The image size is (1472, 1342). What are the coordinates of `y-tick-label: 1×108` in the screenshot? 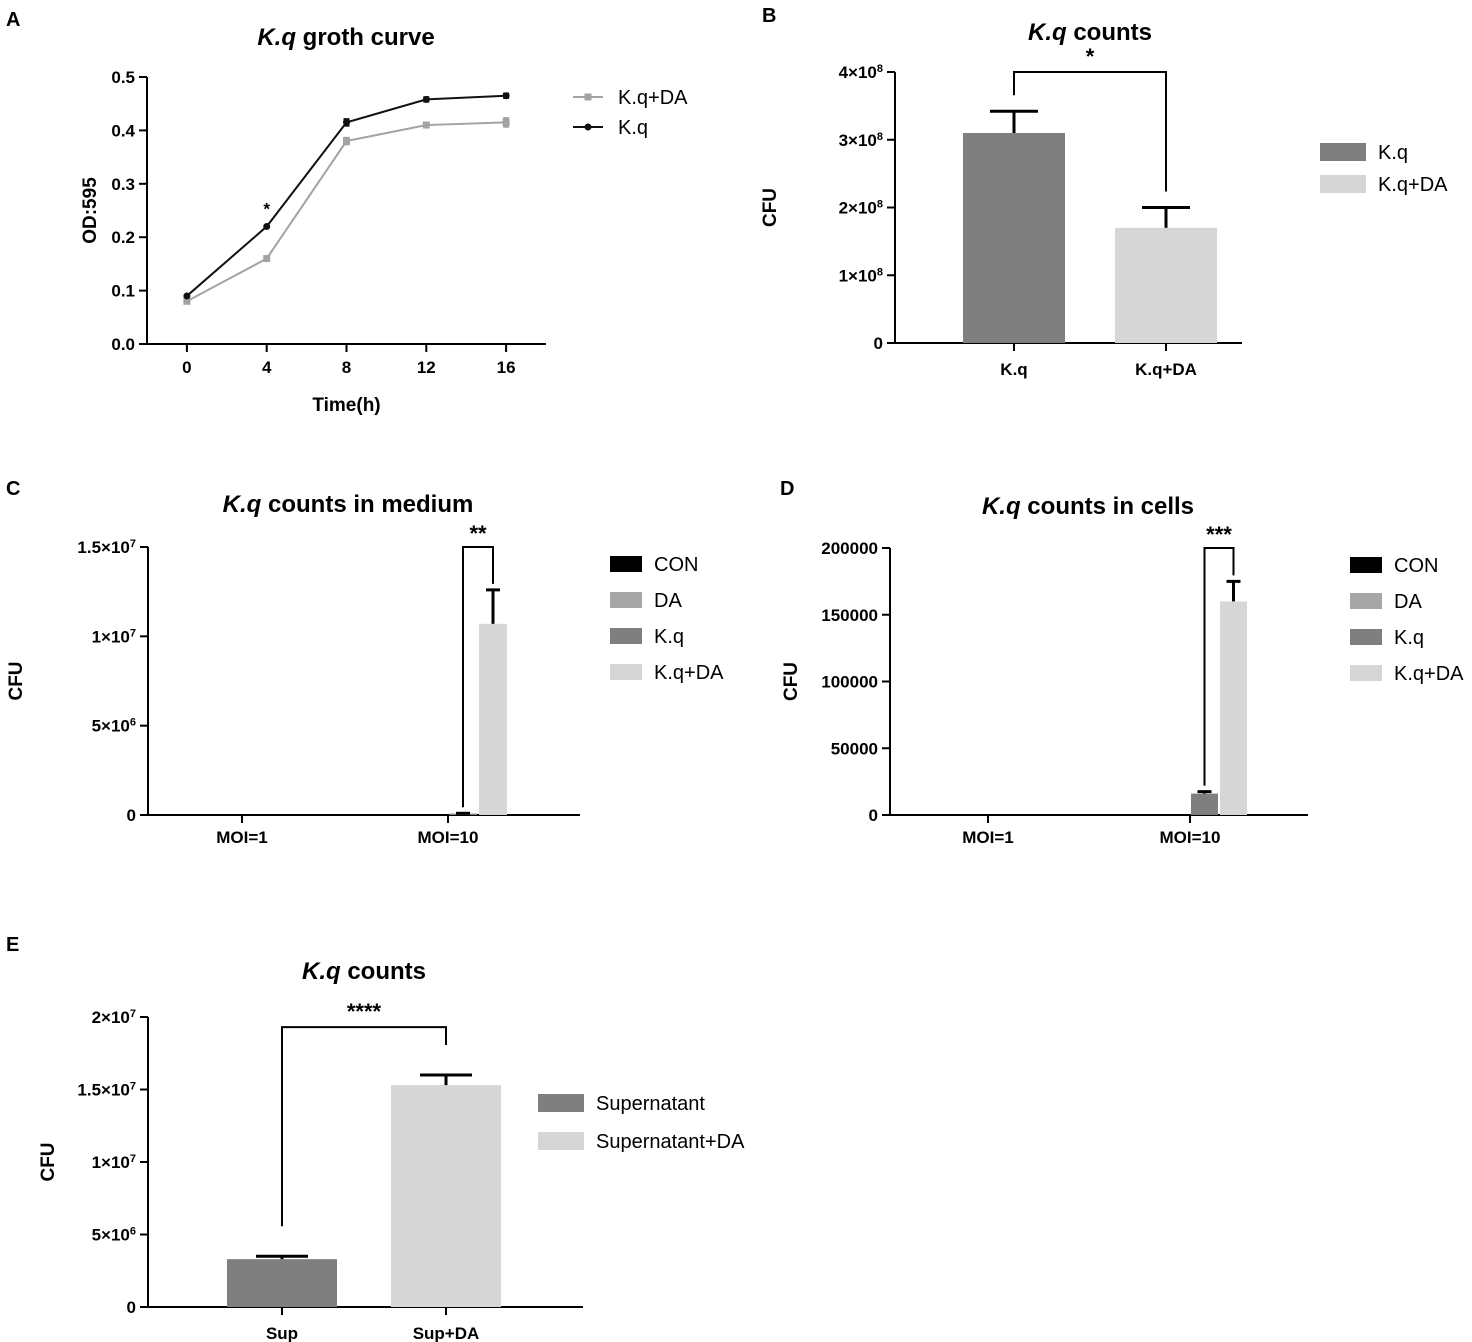 It's located at (861, 275).